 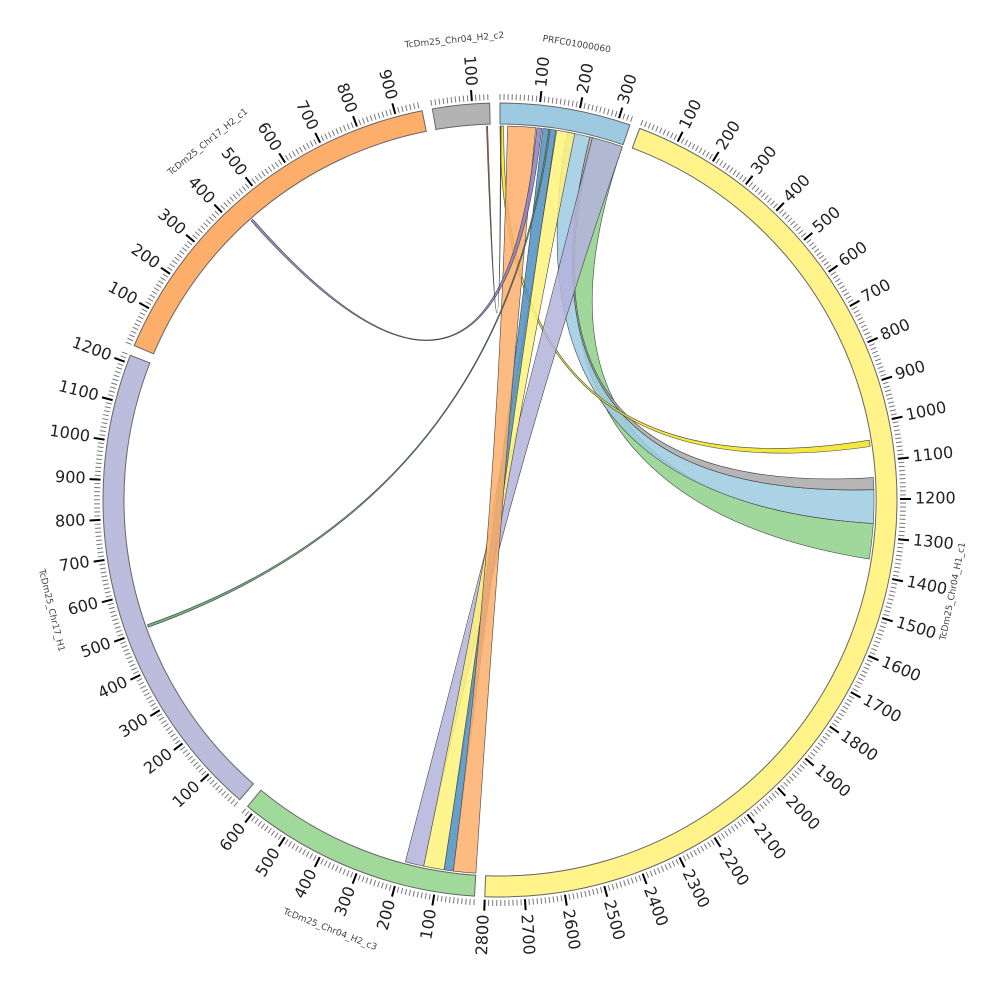 I want to click on link-PRFC01000060-to-TcDm25_Chr17_H2_c1, so click(x=396, y=234).